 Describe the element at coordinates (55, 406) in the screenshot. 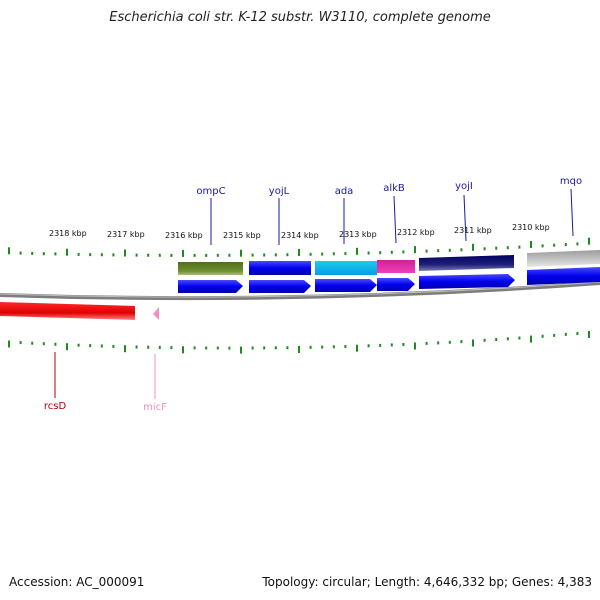

I see `gene-label-rcsD: rcsD` at that location.